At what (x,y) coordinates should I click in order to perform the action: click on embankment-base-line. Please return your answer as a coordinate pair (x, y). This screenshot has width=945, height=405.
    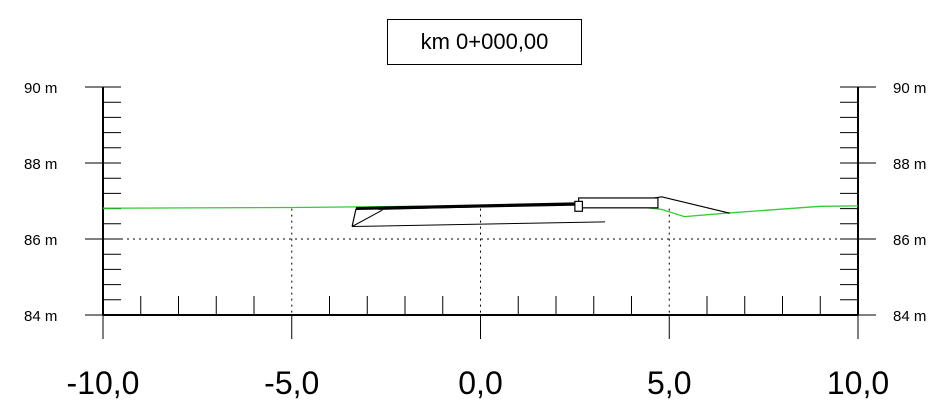
    Looking at the image, I should click on (479, 224).